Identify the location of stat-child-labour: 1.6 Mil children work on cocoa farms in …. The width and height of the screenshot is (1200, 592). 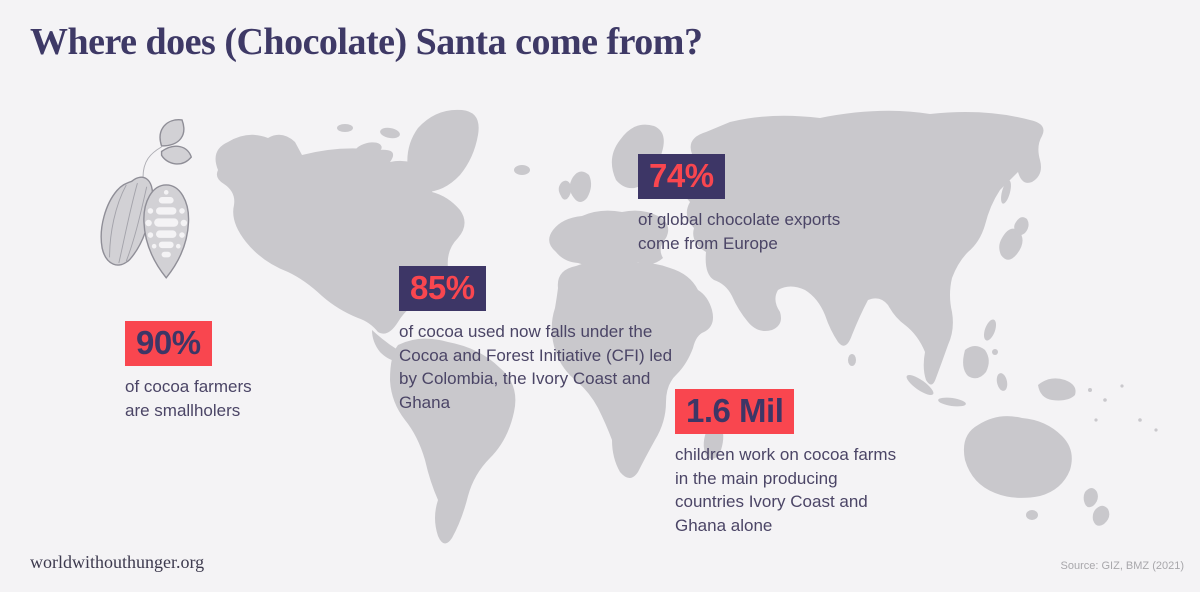
(805, 463).